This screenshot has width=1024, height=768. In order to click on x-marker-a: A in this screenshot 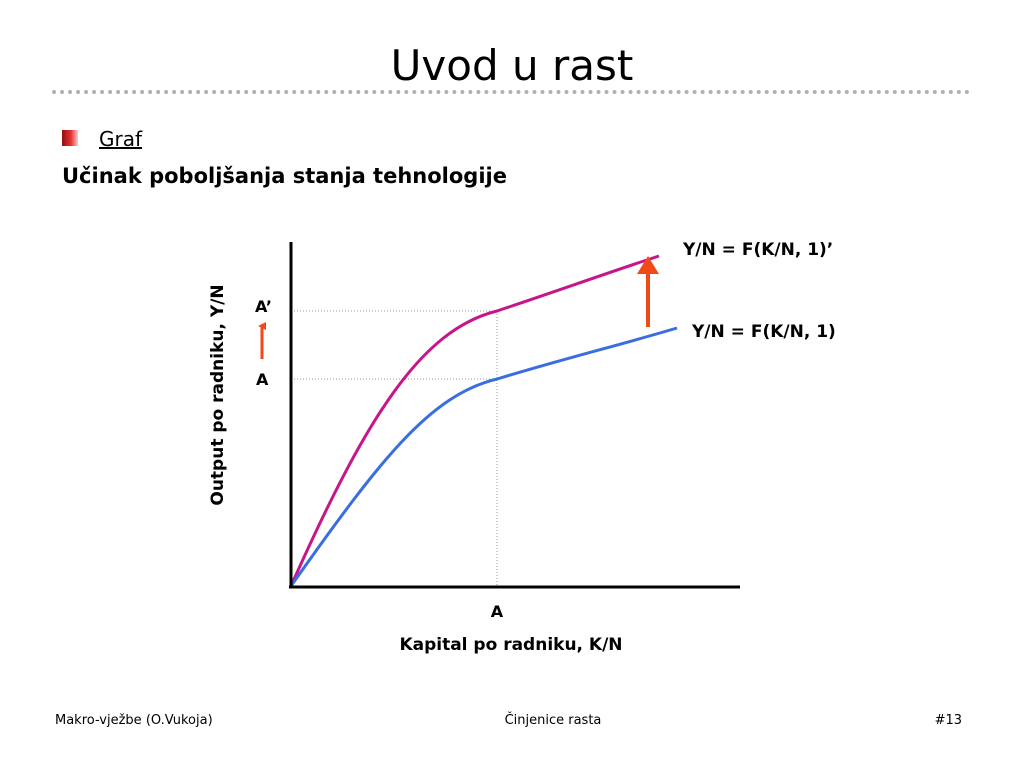, I will do `click(497, 611)`.